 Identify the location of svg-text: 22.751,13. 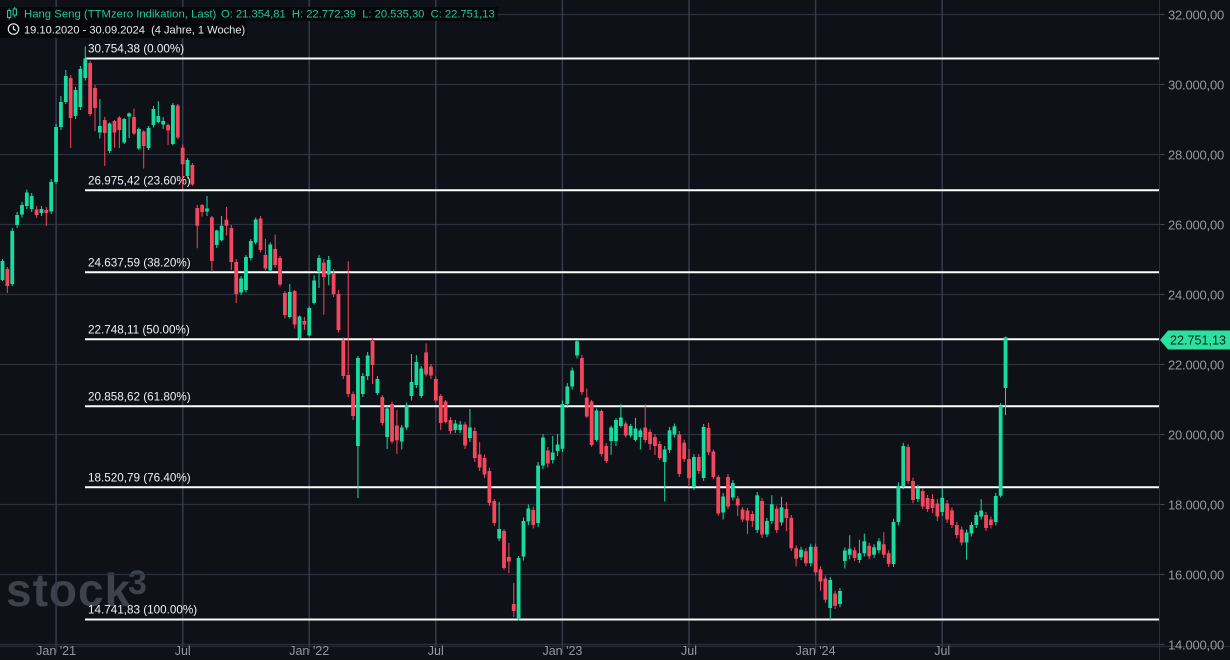
(1198, 341).